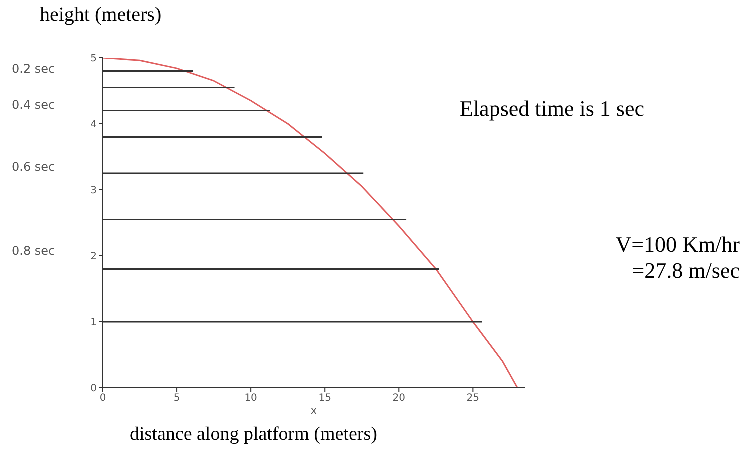 The image size is (754, 450). Describe the element at coordinates (93, 125) in the screenshot. I see `y-tick-label: 4` at that location.